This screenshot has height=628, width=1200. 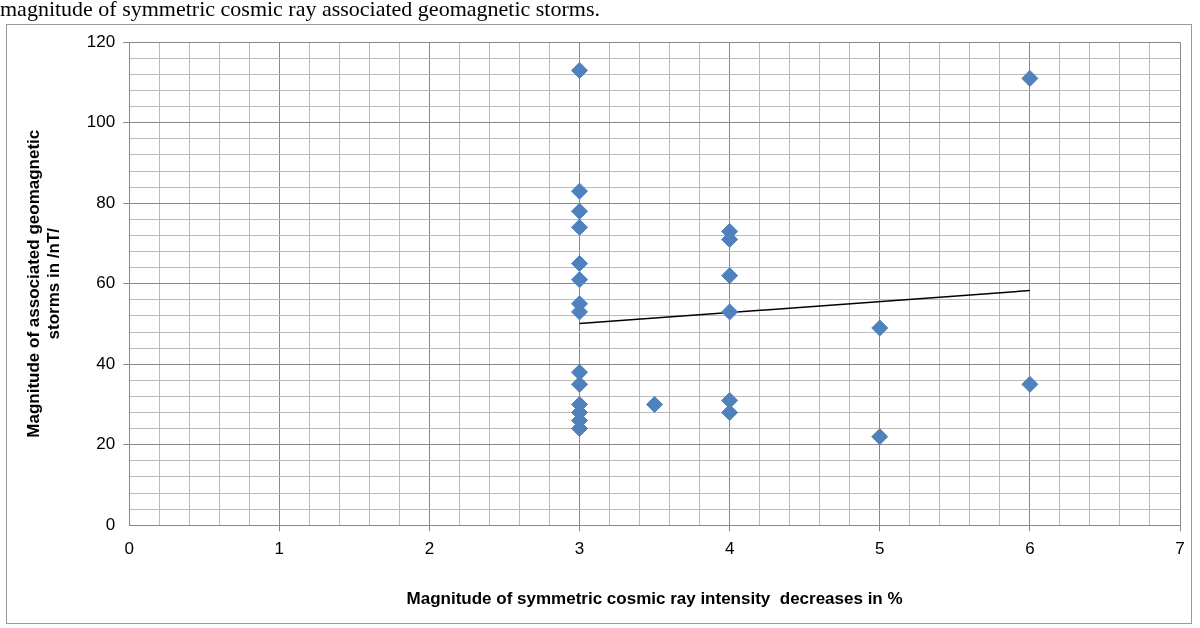 I want to click on y-tick-label: 100, so click(x=101, y=122).